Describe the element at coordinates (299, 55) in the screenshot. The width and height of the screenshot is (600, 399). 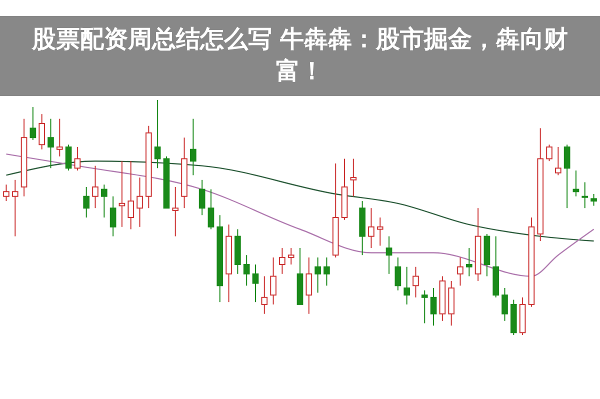
I see `text: 股票配资周总结怎么写 牛犇犇：股市掘金，犇向财富！` at that location.